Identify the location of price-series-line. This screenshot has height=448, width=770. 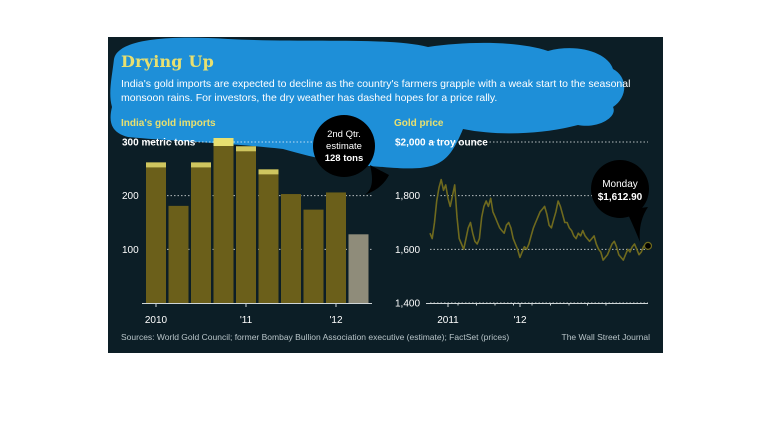
(539, 219).